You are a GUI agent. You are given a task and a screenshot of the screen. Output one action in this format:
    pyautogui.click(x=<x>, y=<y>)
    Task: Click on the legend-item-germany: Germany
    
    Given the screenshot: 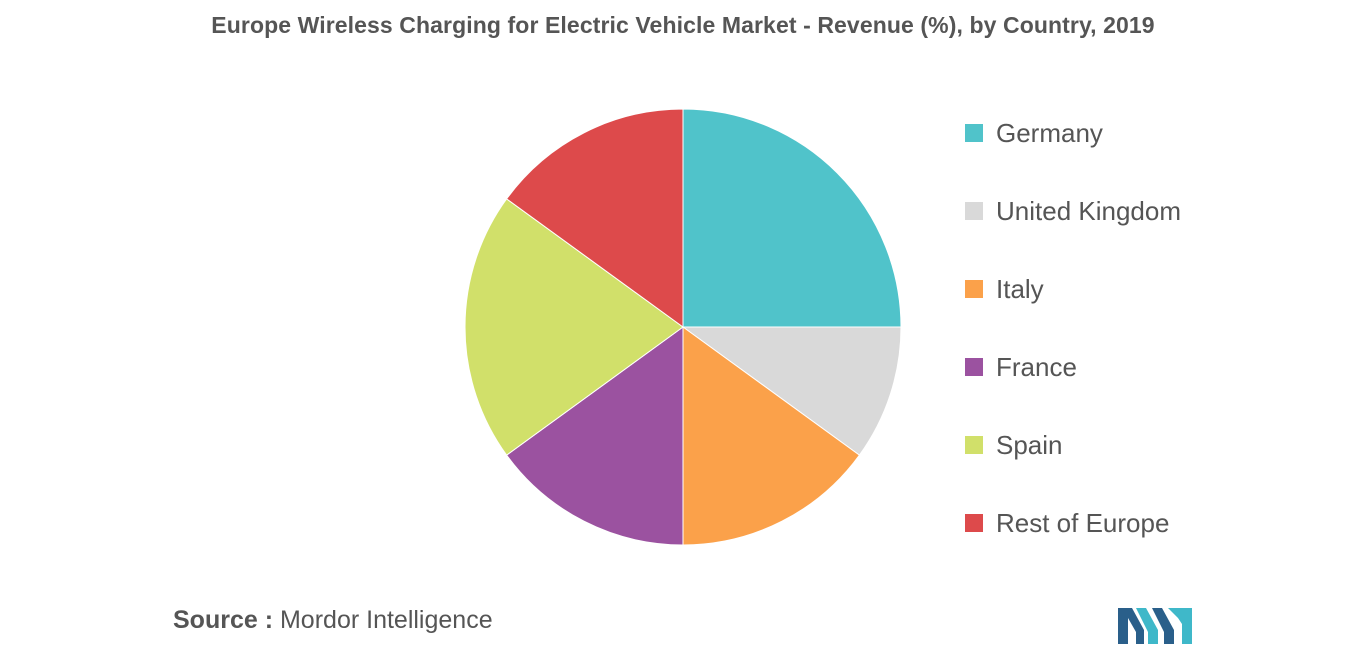 What is the action you would take?
    pyautogui.click(x=1073, y=152)
    